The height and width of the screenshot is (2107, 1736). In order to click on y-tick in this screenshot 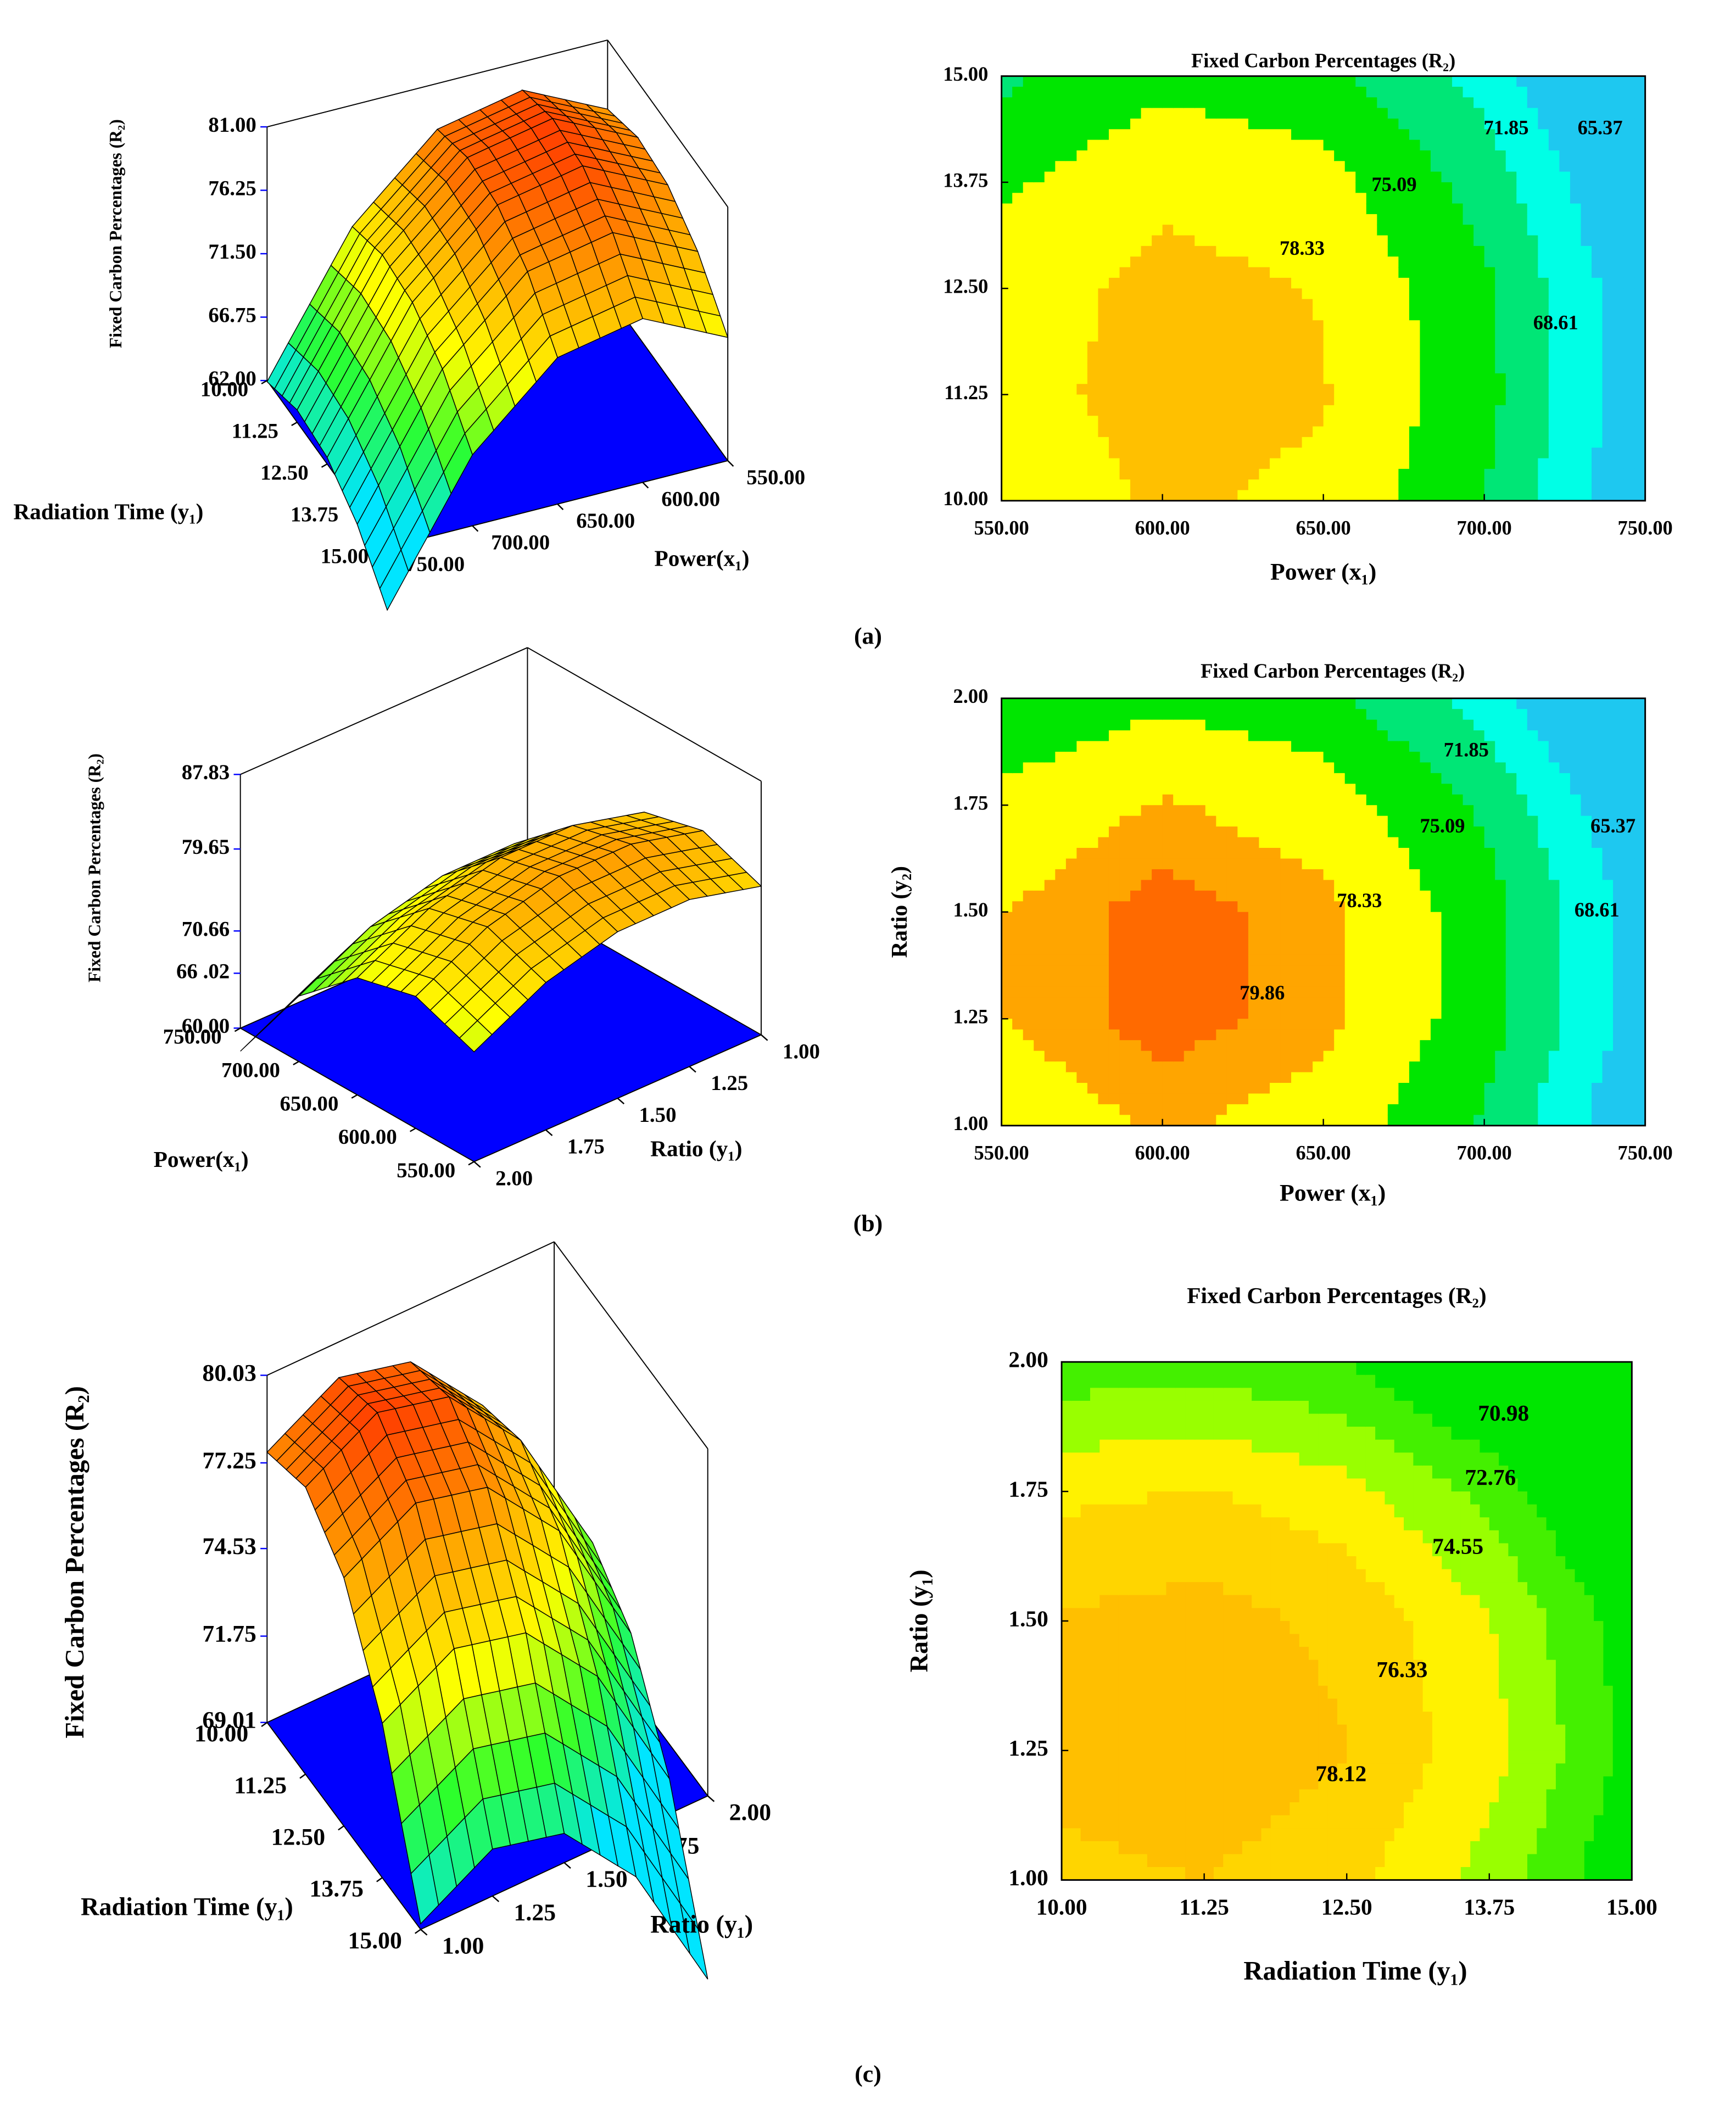, I will do `click(764, 1037)`.